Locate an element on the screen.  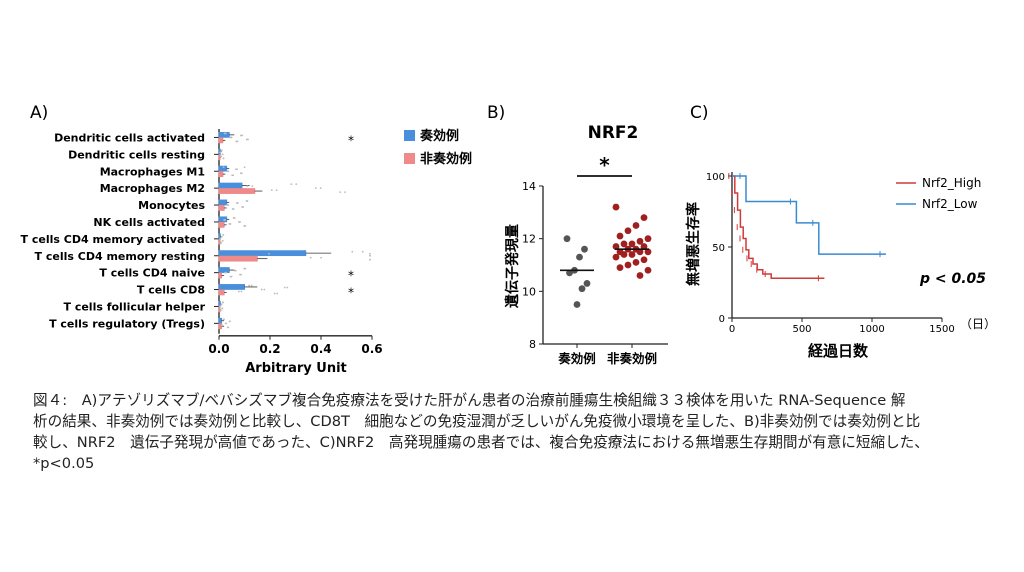
panel-c-y-tick-label: 0 is located at coordinates (722, 319).